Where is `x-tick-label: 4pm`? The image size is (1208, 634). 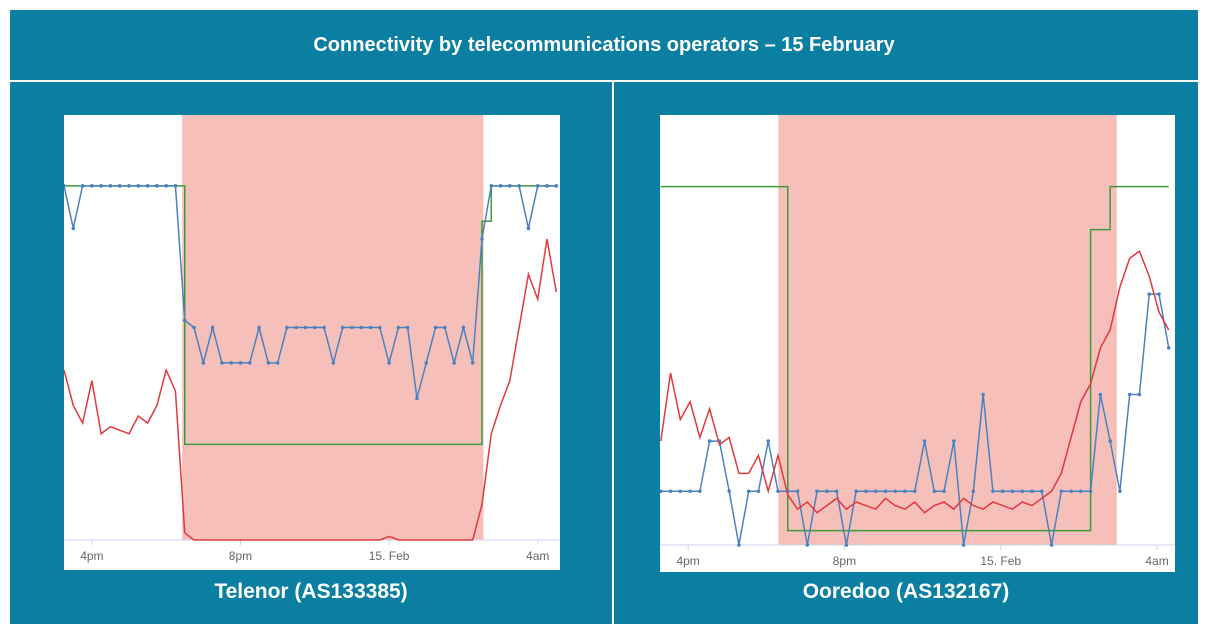 x-tick-label: 4pm is located at coordinates (687, 561).